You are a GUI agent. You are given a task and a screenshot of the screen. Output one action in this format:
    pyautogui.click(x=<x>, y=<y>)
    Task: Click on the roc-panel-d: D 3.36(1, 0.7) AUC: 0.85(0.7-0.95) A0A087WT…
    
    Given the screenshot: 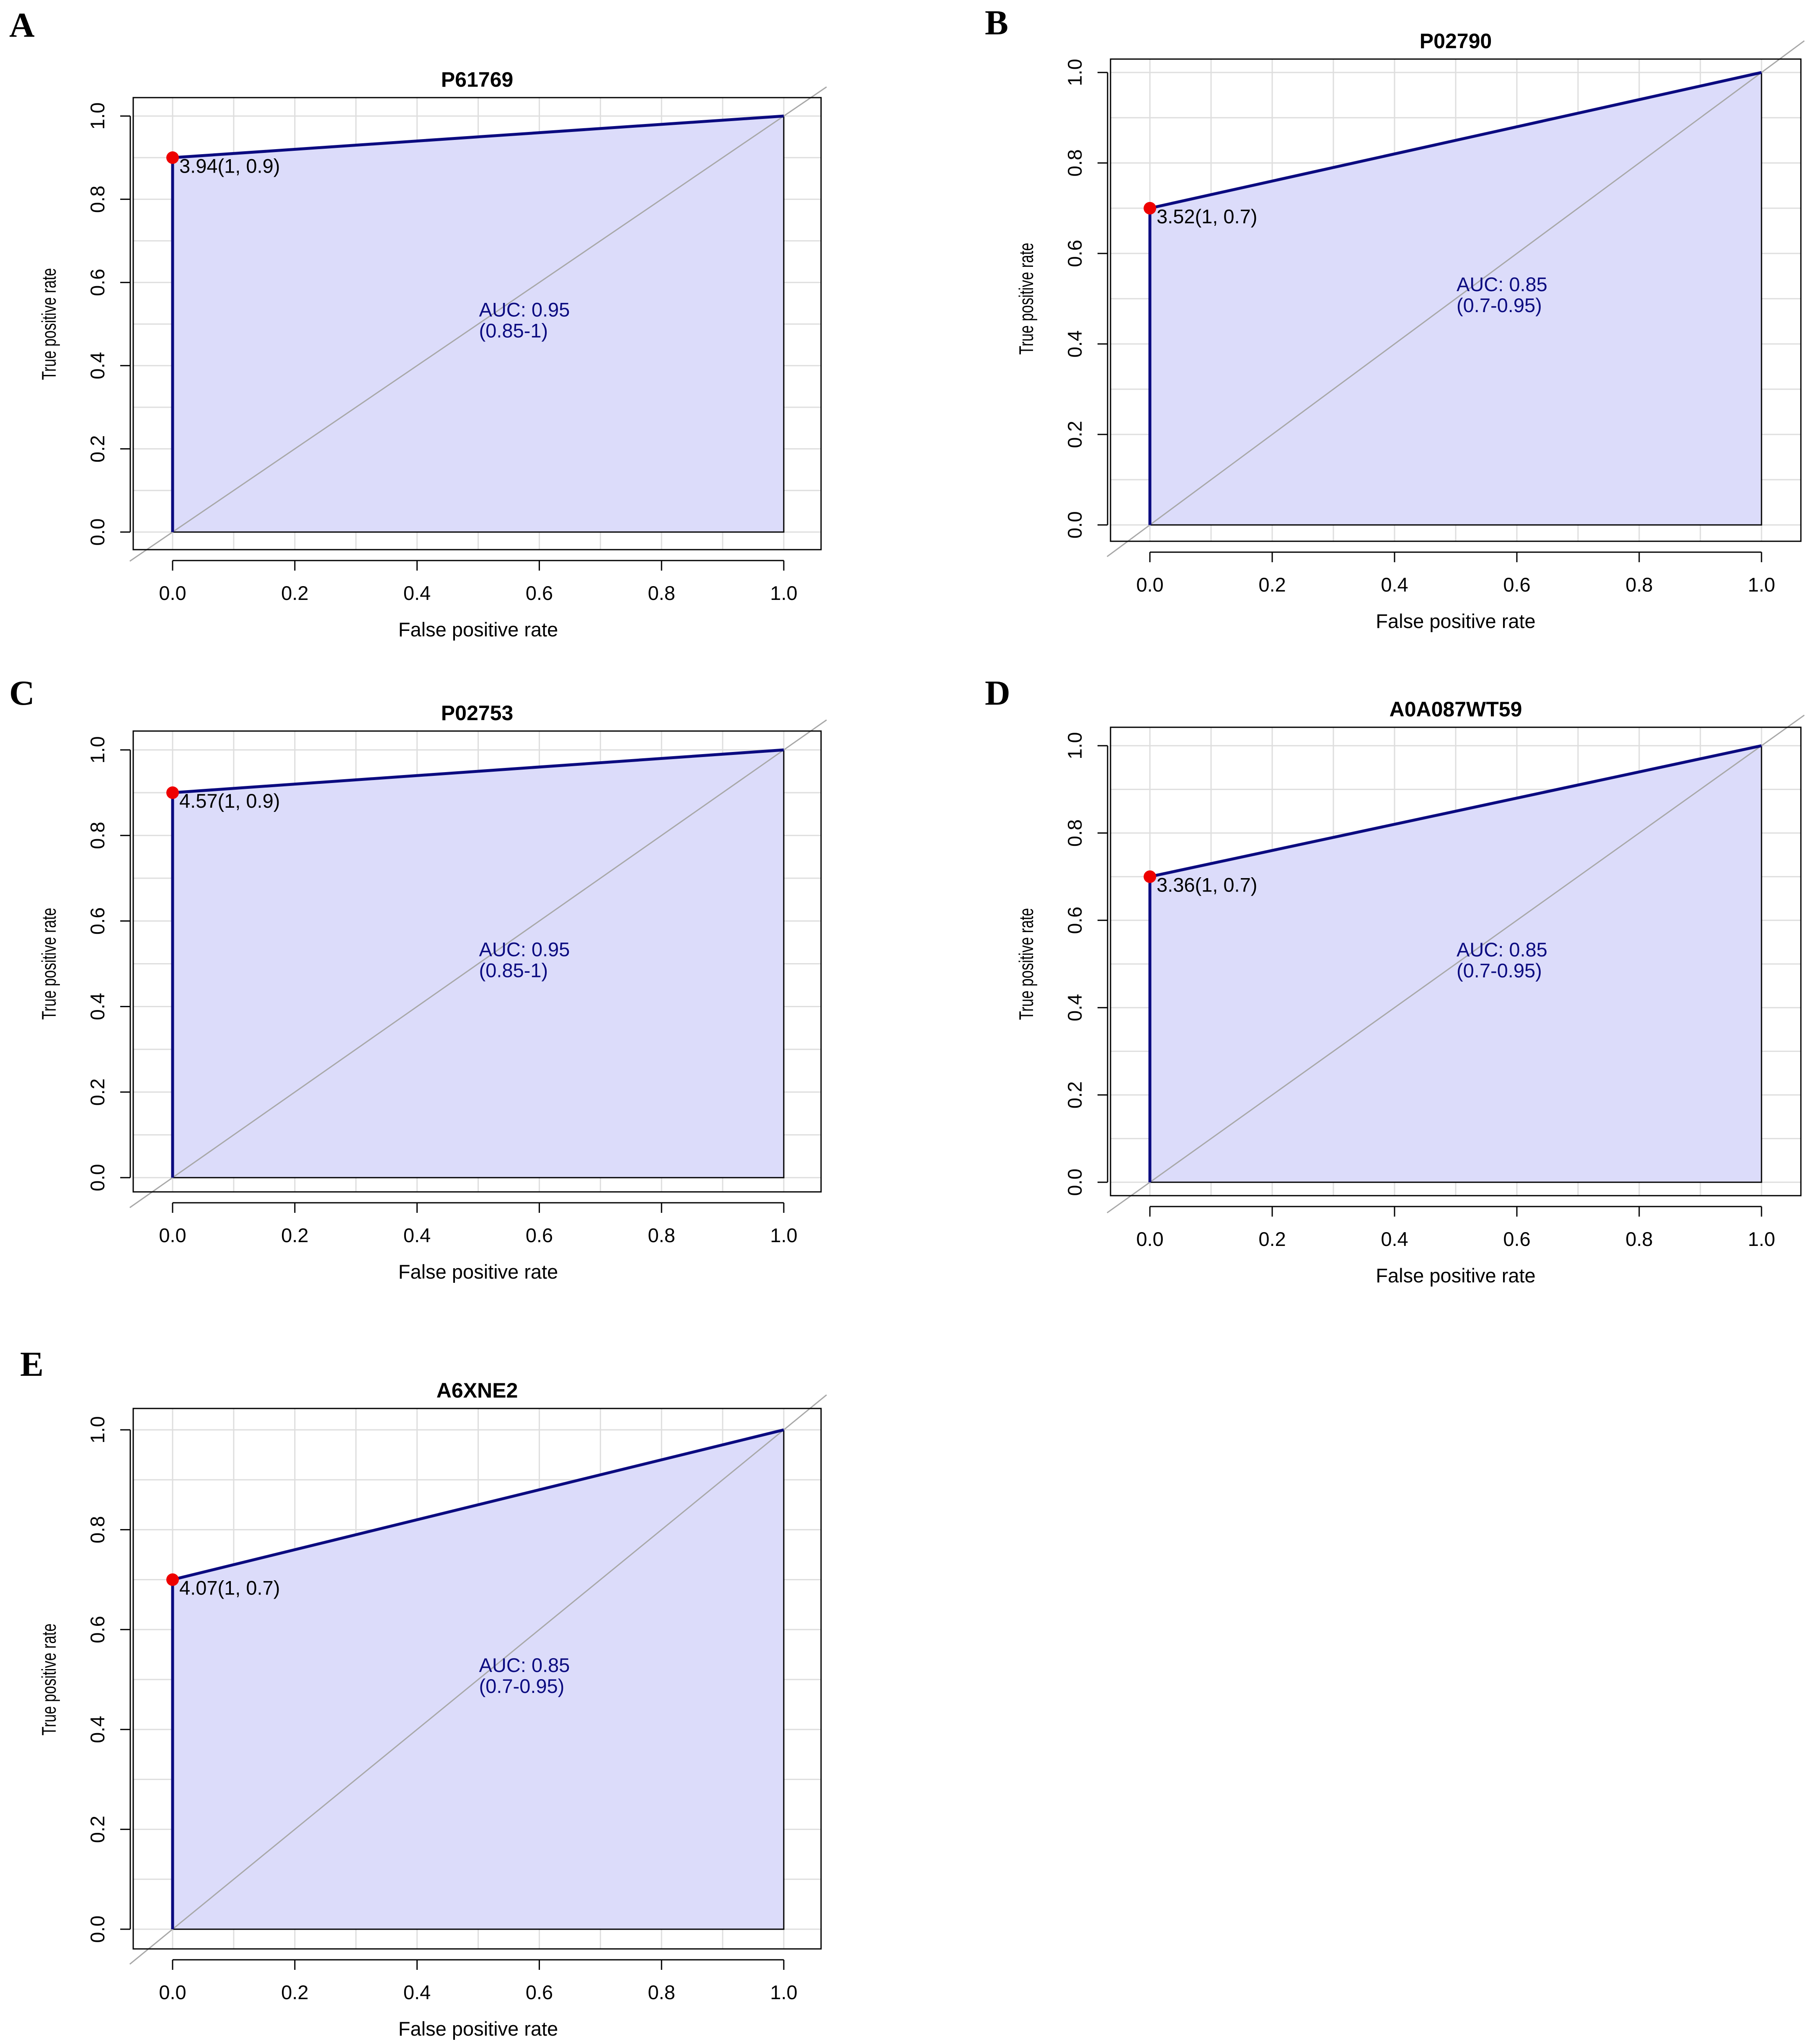 What is the action you would take?
    pyautogui.click(x=1395, y=980)
    